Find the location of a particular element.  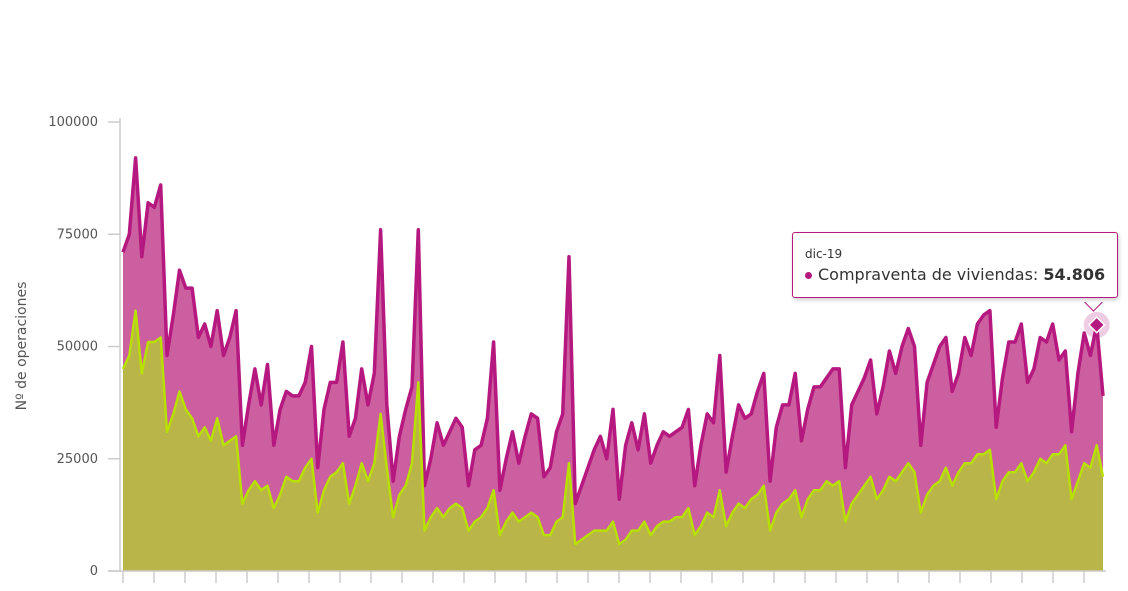

hover-marker is located at coordinates (1096, 324).